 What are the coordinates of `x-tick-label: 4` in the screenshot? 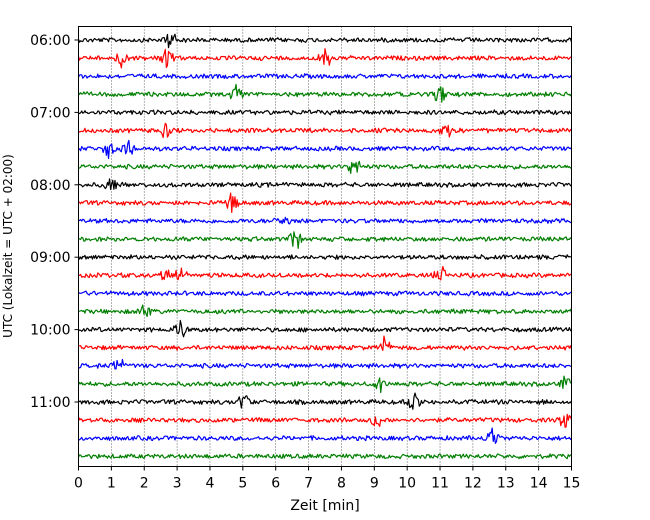 It's located at (210, 484).